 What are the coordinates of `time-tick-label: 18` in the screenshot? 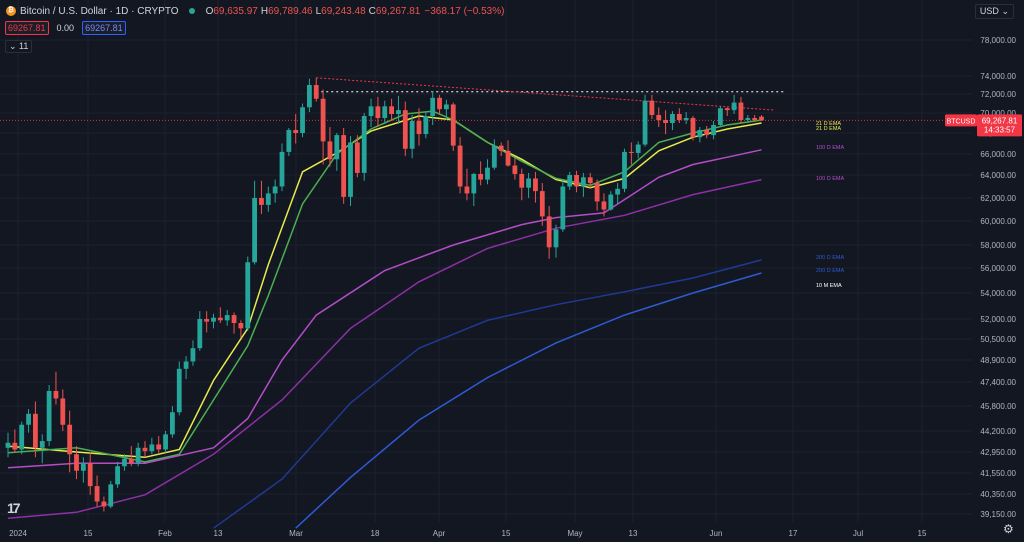 It's located at (375, 533).